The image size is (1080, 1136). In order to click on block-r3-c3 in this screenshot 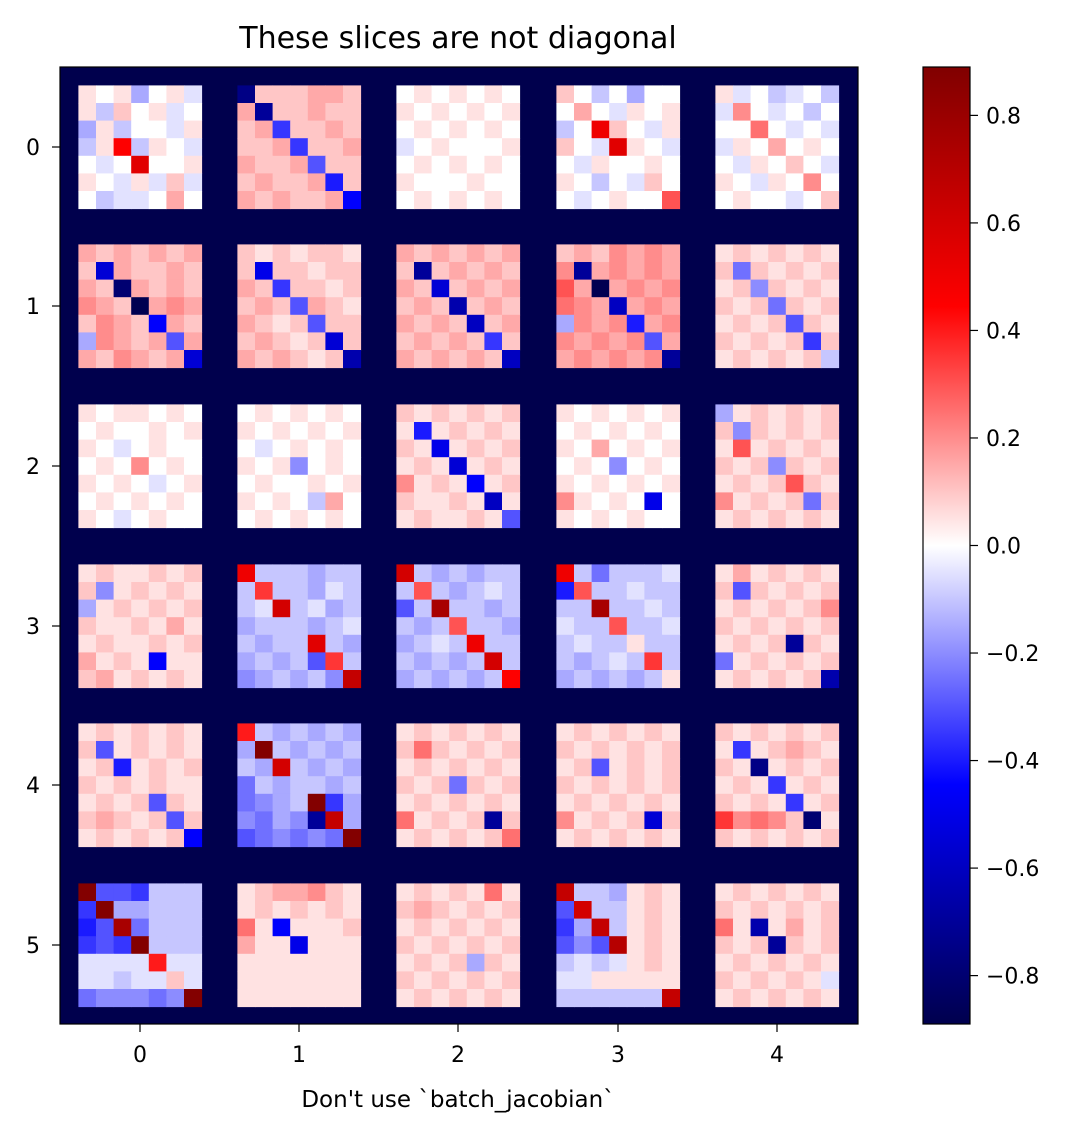, I will do `click(618, 626)`.